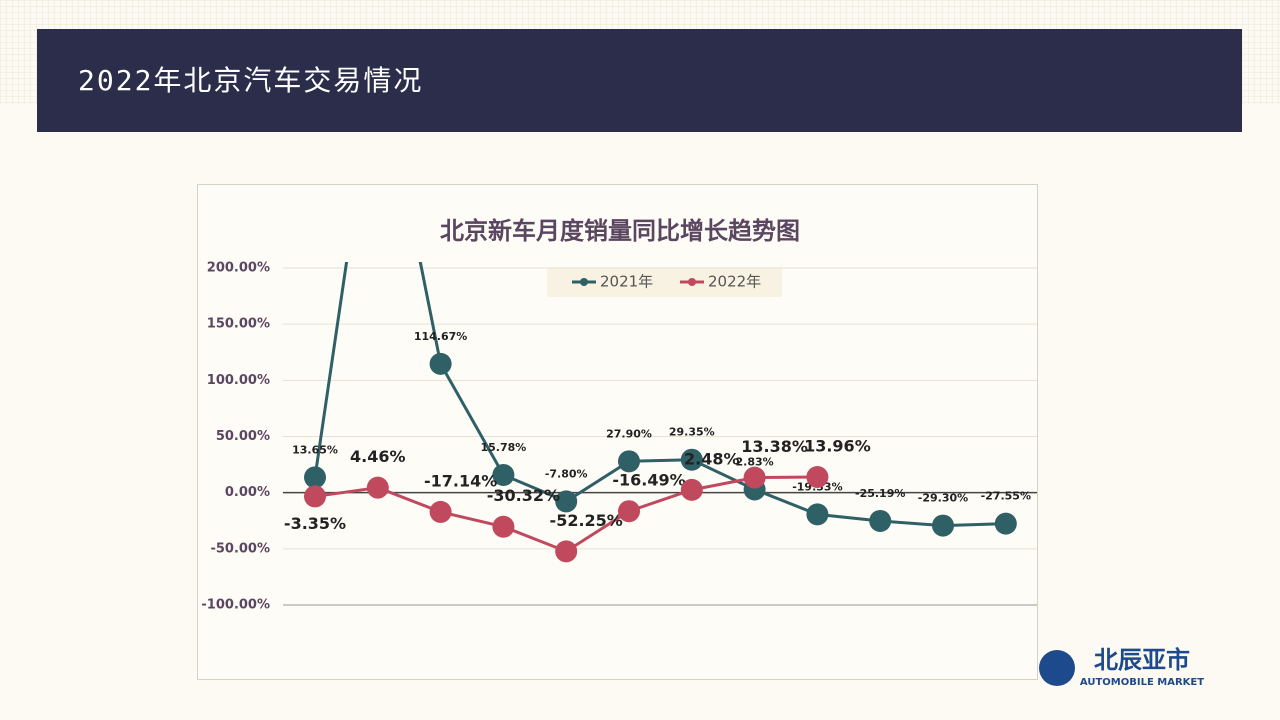 Image resolution: width=1280 pixels, height=720 pixels. Describe the element at coordinates (238, 268) in the screenshot. I see `y-tick-label: 200.00%` at that location.